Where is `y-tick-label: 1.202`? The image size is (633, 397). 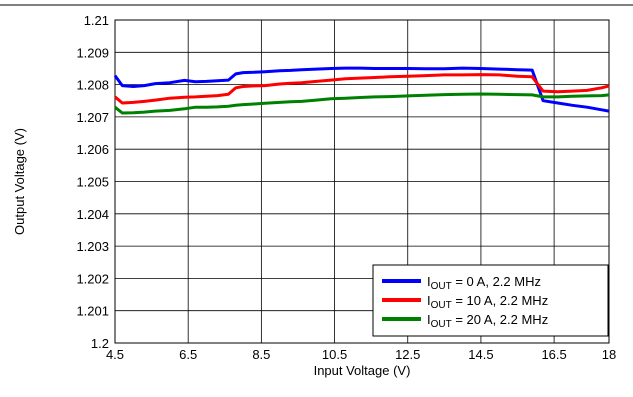 y-tick-label: 1.202 is located at coordinates (92, 278).